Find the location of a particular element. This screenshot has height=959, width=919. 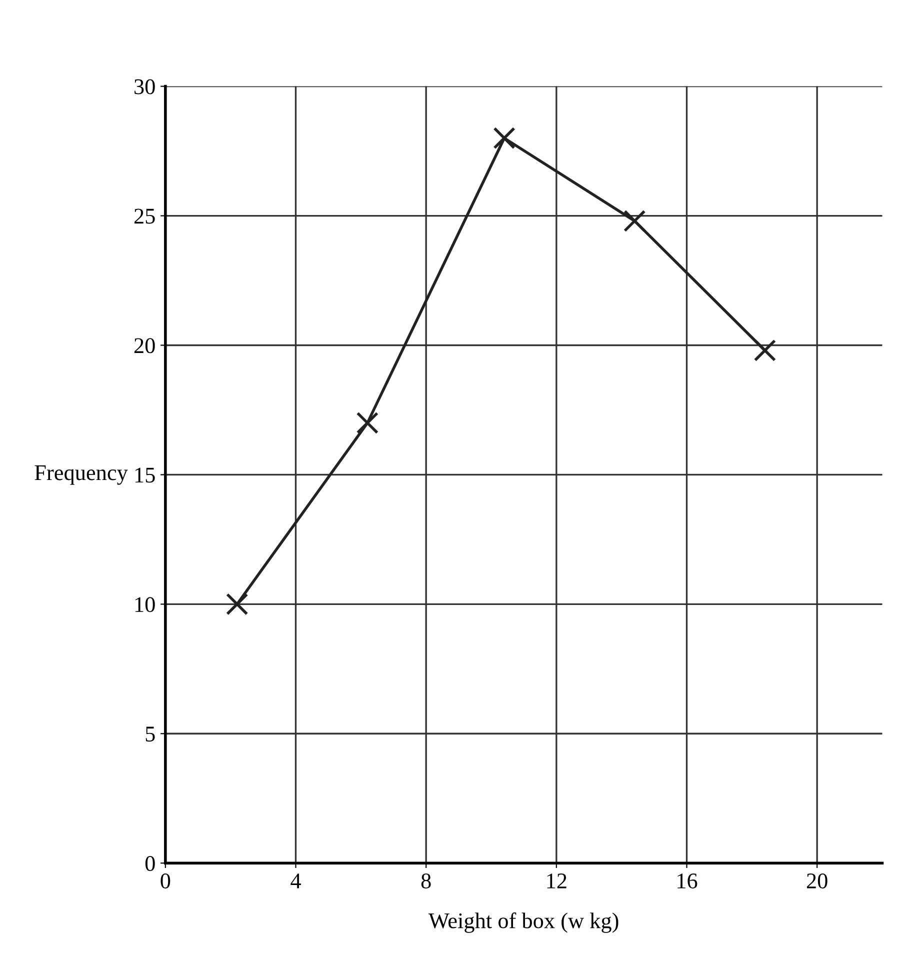

x-axis-title: Weight of box (w kg) is located at coordinates (523, 922).